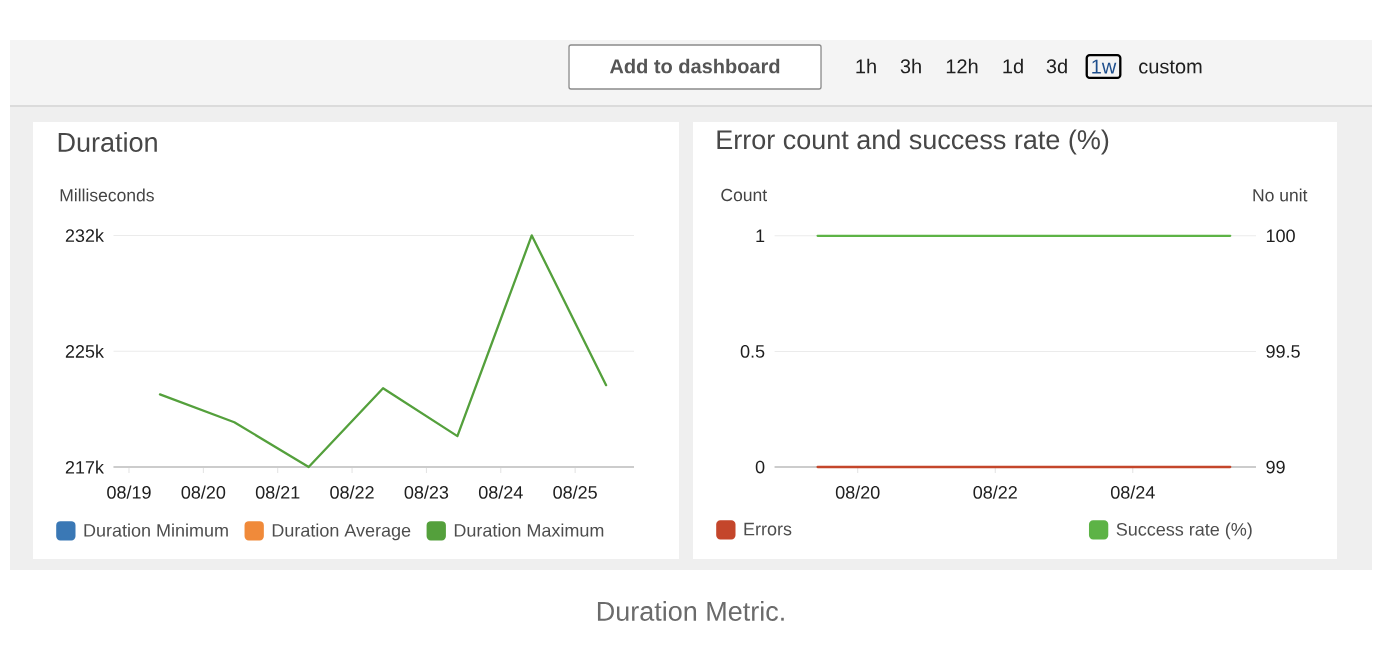 This screenshot has height=646, width=1384. What do you see at coordinates (575, 492) in the screenshot?
I see `x-tick-label: 08/25` at bounding box center [575, 492].